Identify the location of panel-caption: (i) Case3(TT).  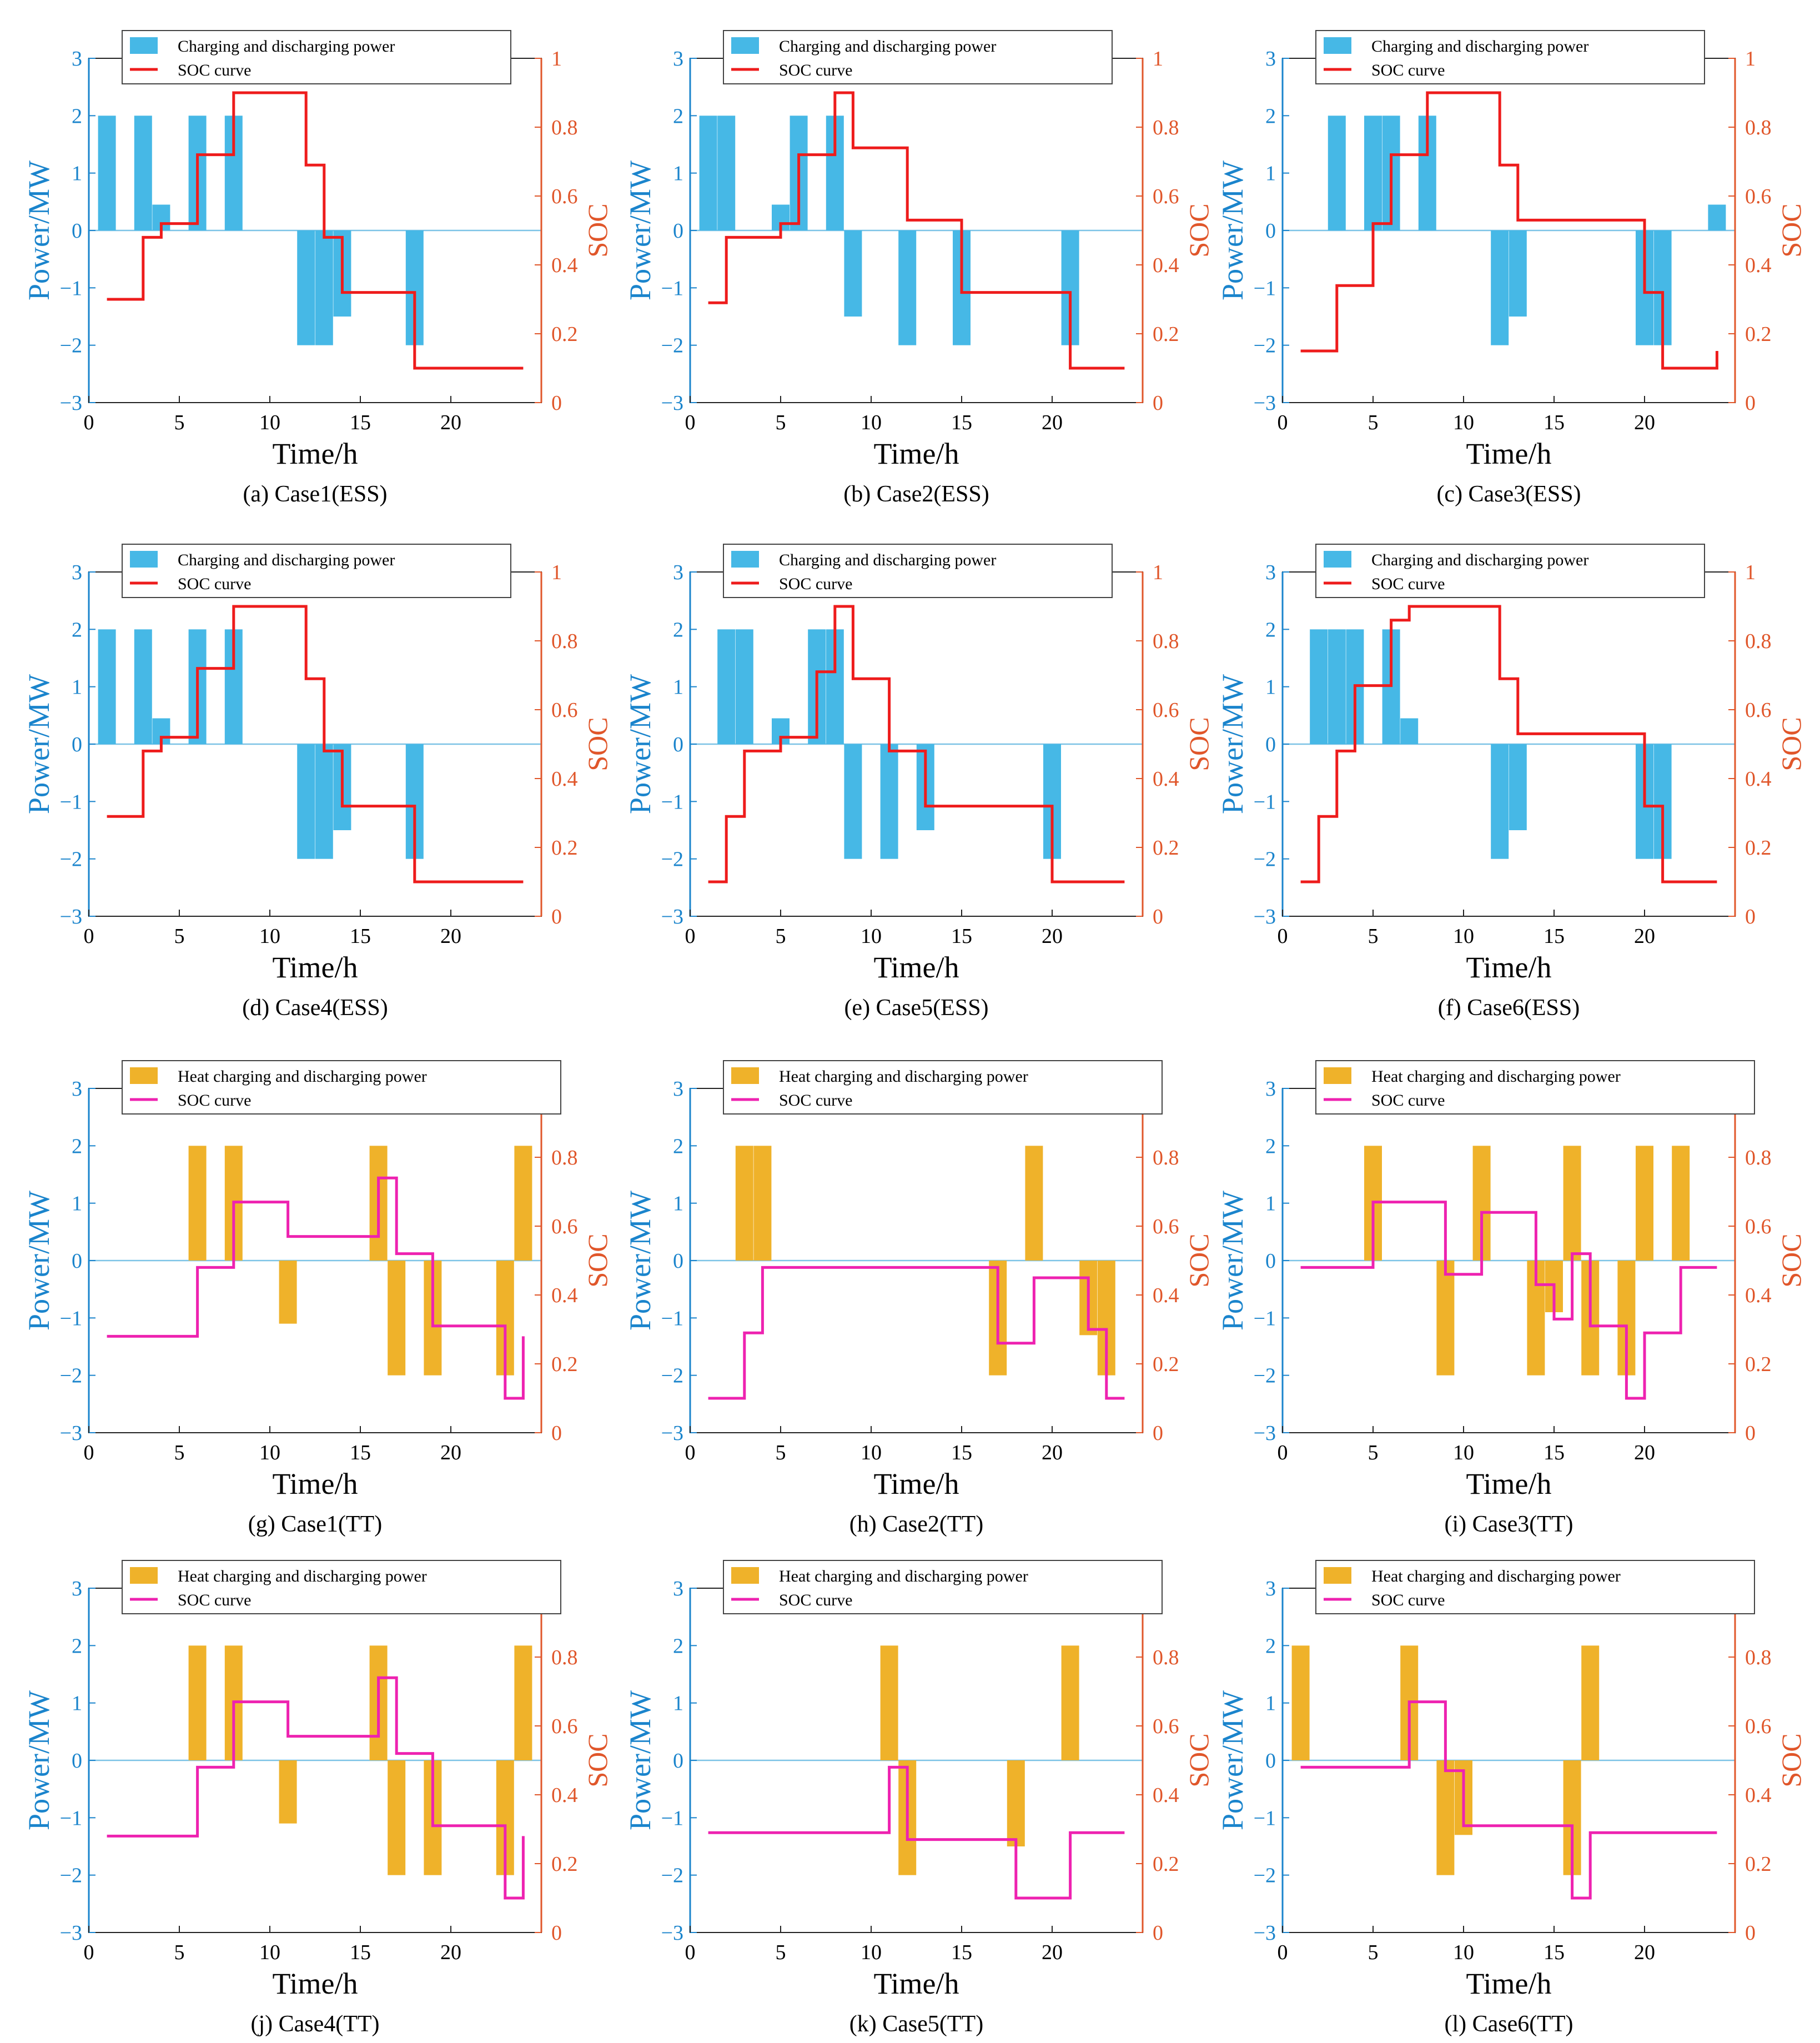
(1508, 1525).